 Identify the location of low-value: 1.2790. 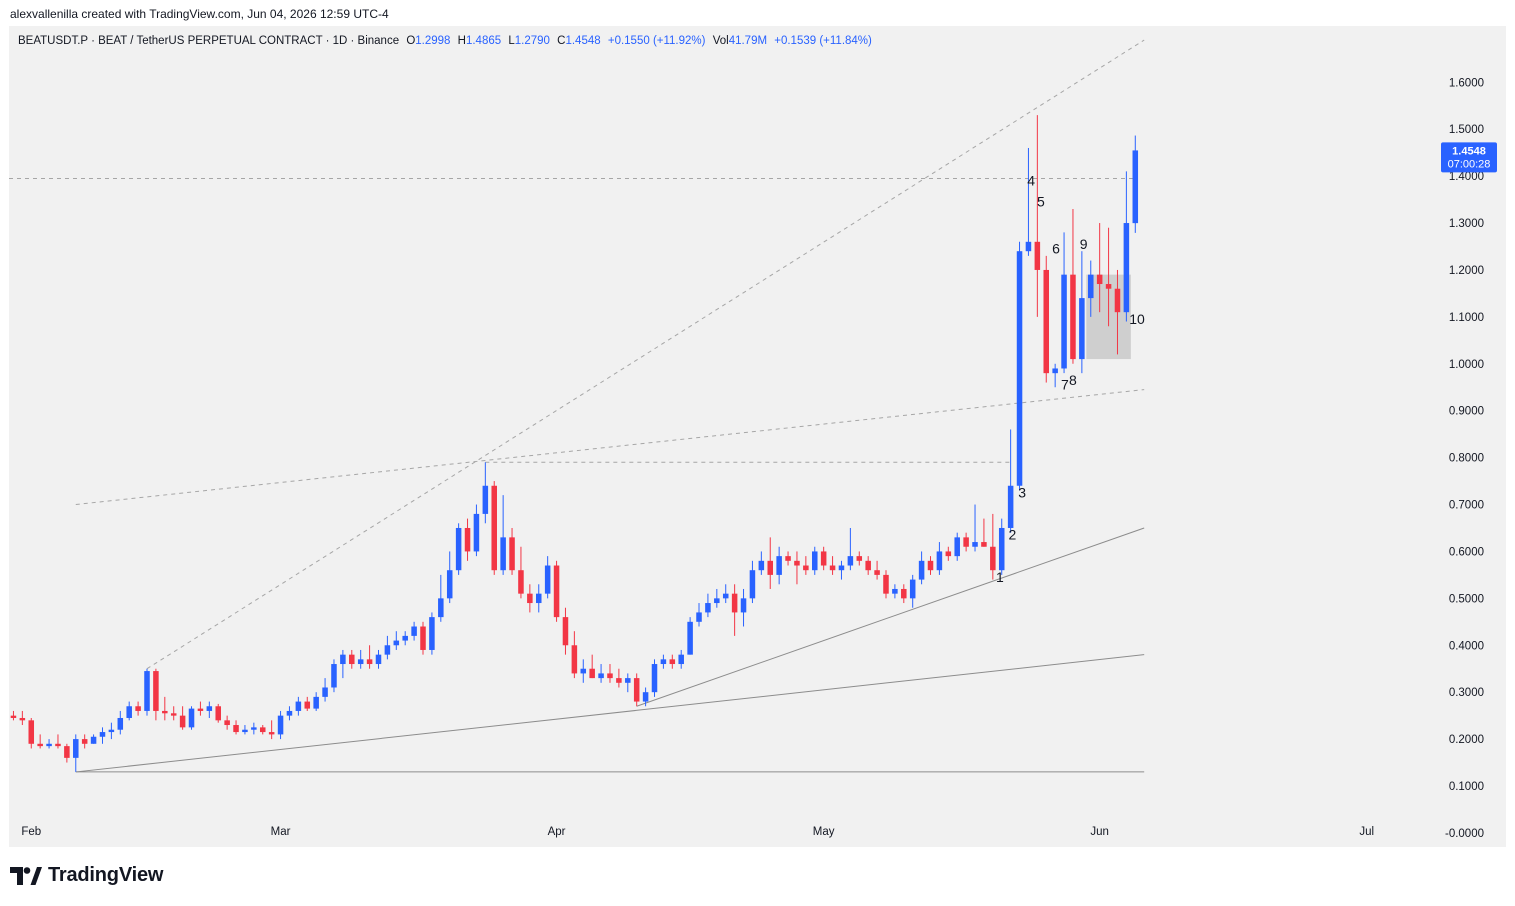
(532, 41).